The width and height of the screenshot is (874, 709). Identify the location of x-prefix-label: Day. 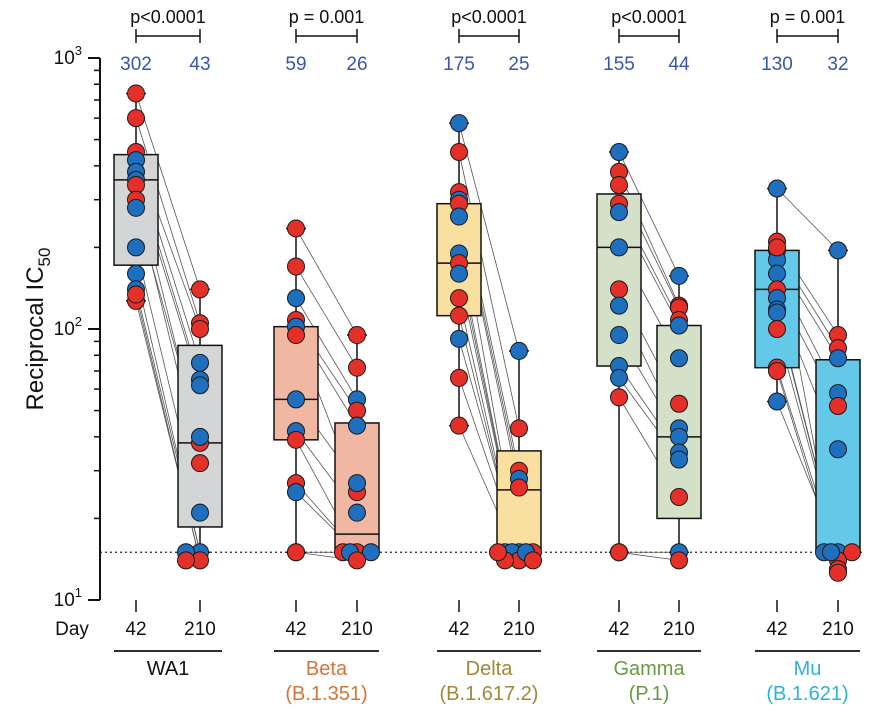
(72, 629).